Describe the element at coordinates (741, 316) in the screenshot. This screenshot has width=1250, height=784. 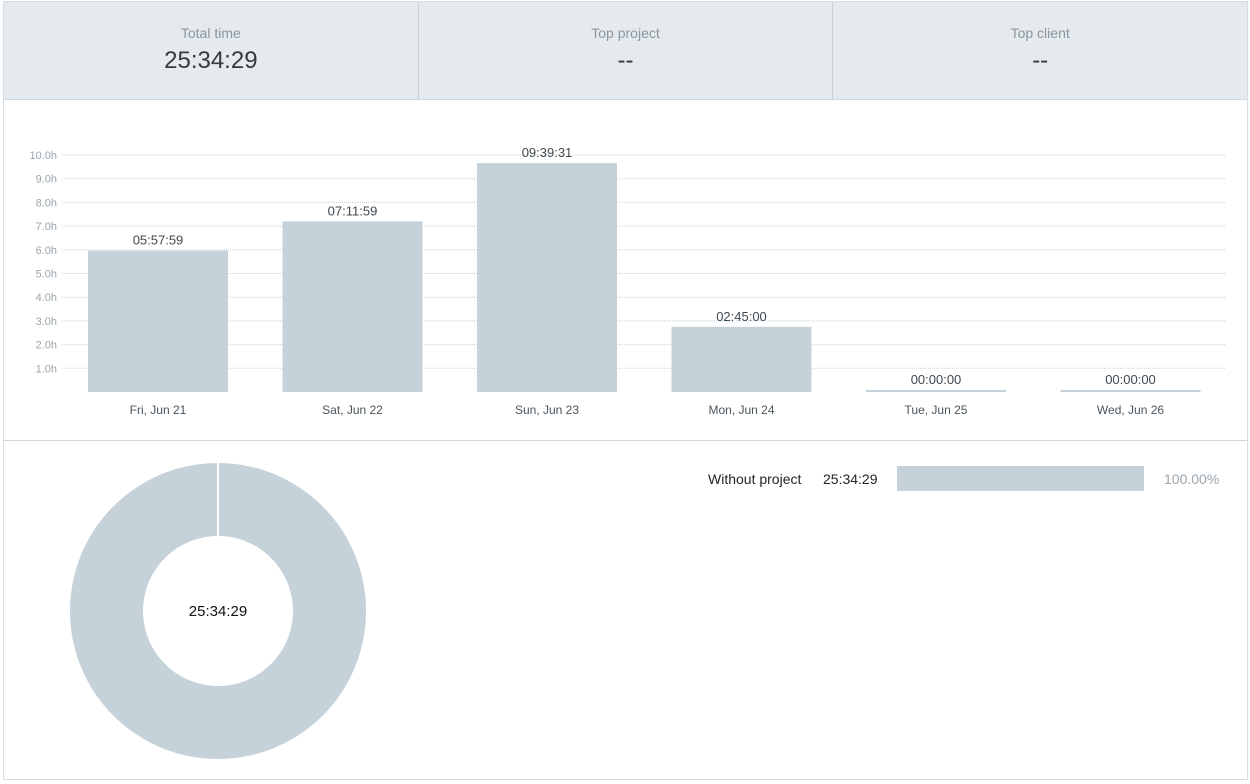
I see `bar-value-label: 02:45:00` at that location.